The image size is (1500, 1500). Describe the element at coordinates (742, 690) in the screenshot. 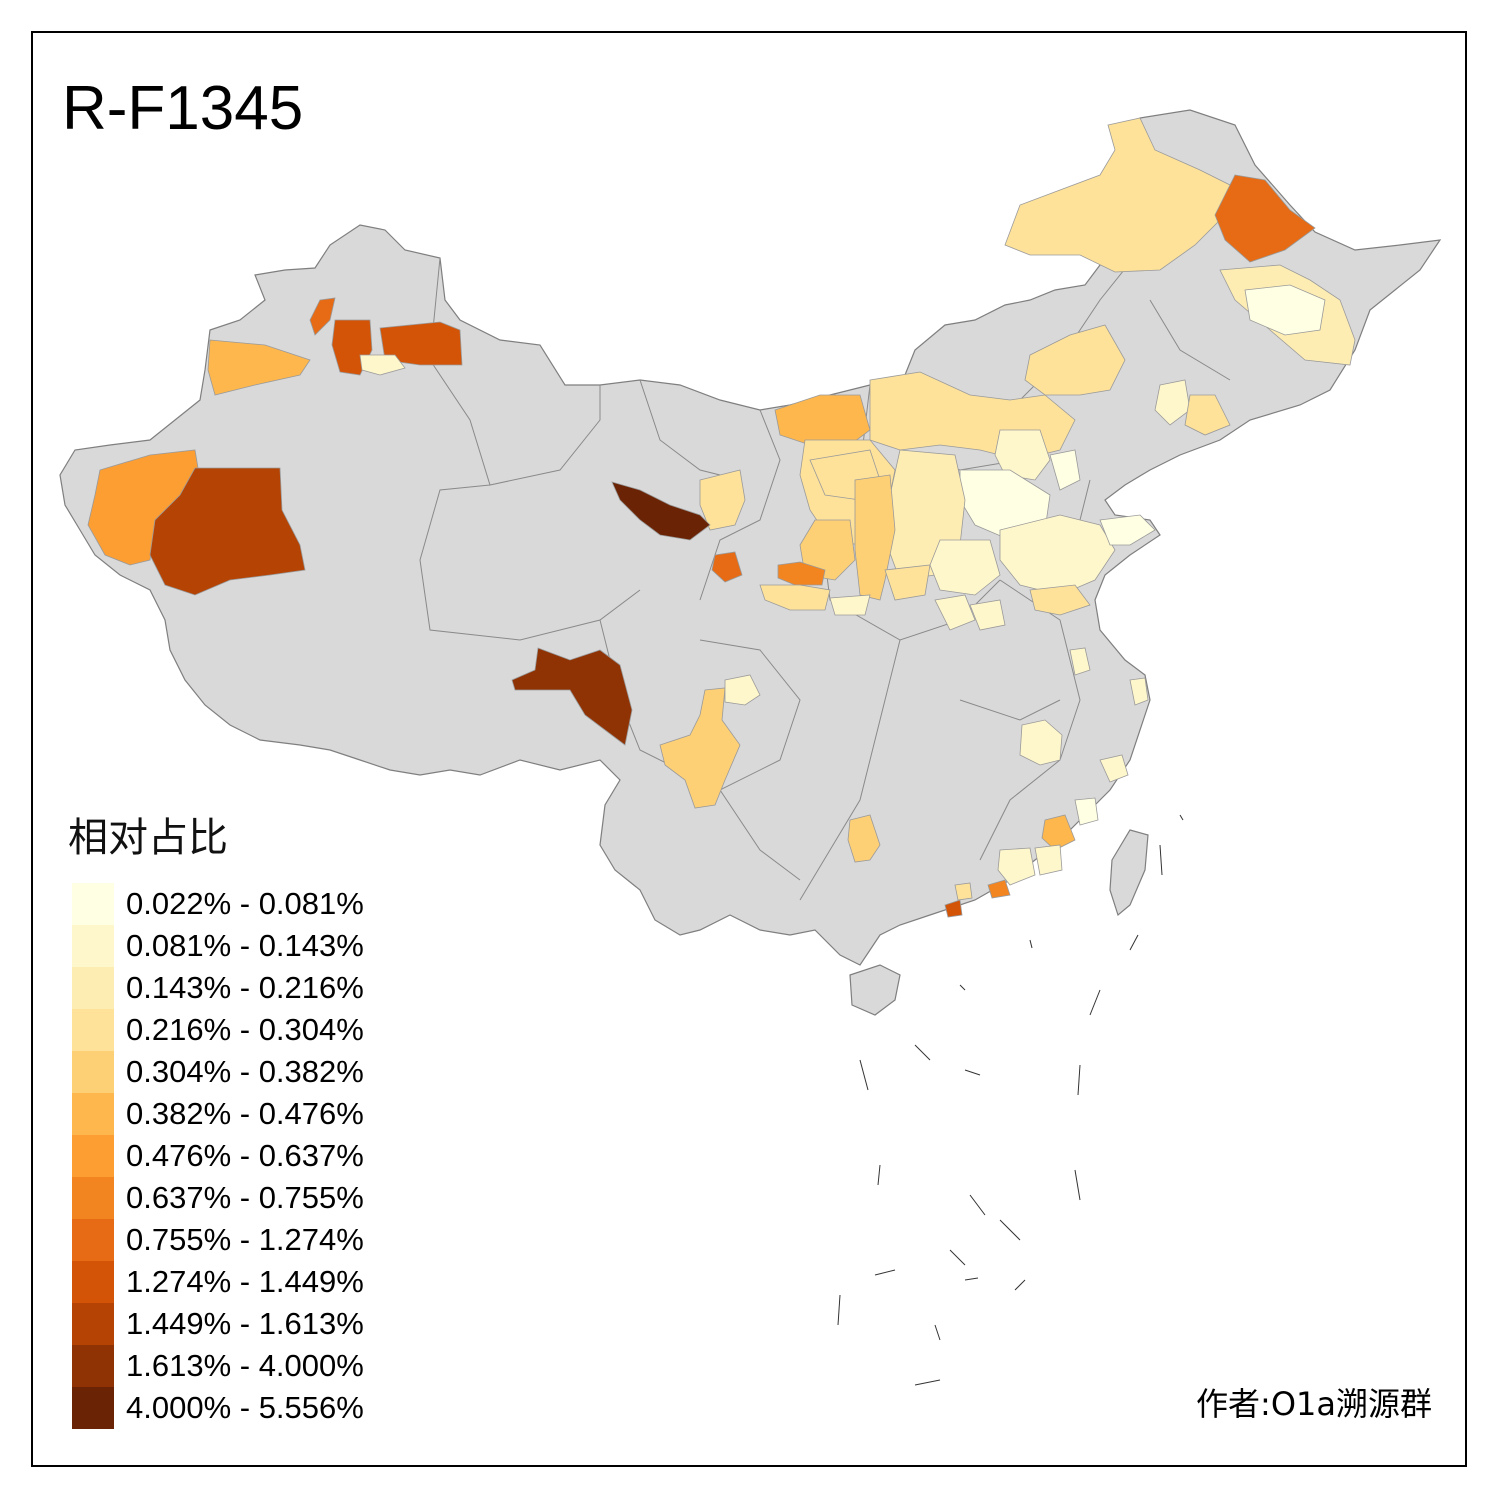

I see `region-aba` at that location.